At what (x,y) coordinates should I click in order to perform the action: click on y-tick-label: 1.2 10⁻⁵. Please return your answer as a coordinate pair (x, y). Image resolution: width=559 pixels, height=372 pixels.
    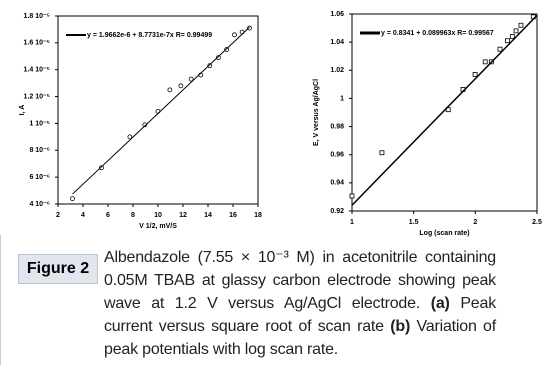
    Looking at the image, I should click on (37, 96).